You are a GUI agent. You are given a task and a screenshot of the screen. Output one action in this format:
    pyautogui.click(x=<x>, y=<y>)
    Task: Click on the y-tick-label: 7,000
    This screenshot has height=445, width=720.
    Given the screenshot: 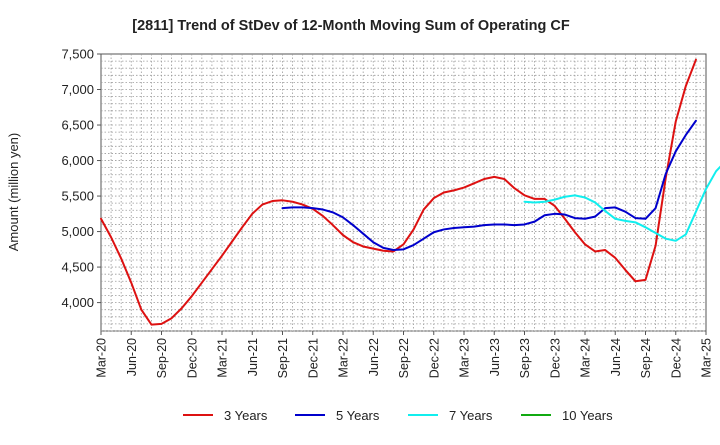 What is the action you would take?
    pyautogui.click(x=77, y=89)
    